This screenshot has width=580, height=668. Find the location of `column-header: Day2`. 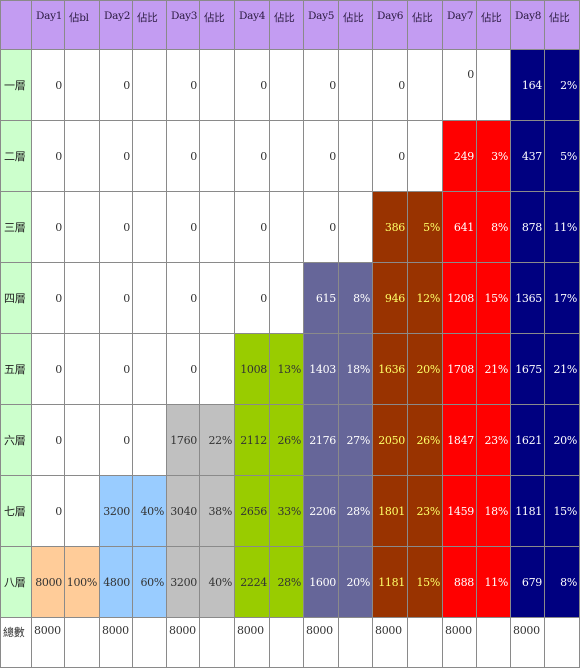

column-header: Day2 is located at coordinates (116, 25).